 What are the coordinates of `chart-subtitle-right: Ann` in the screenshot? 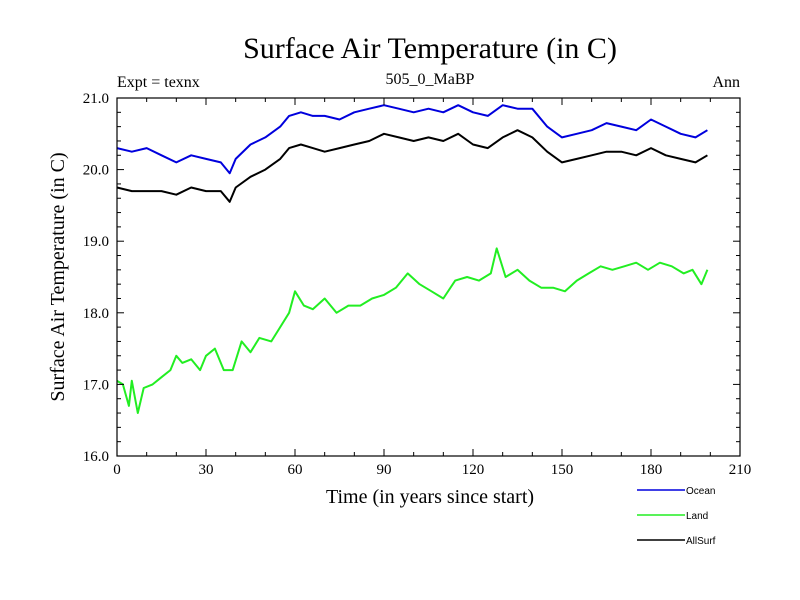 It's located at (726, 82).